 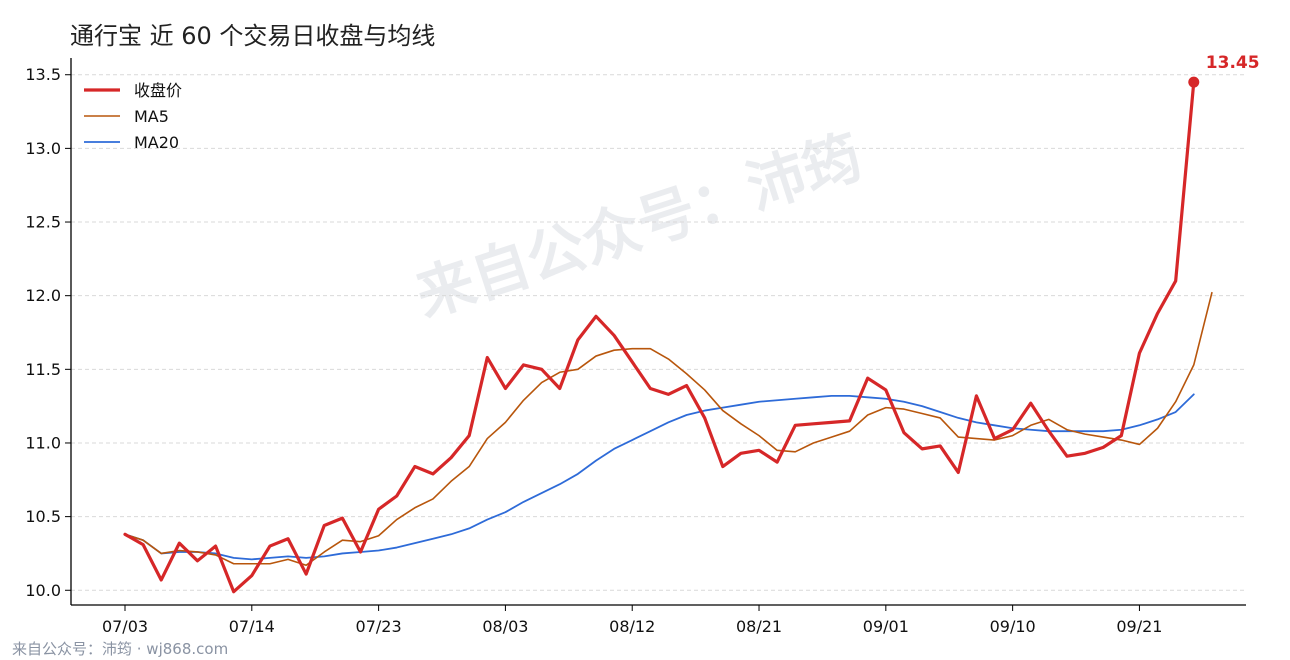 What do you see at coordinates (133, 116) in the screenshot?
I see `legend: 收盘价 MA5 MA20` at bounding box center [133, 116].